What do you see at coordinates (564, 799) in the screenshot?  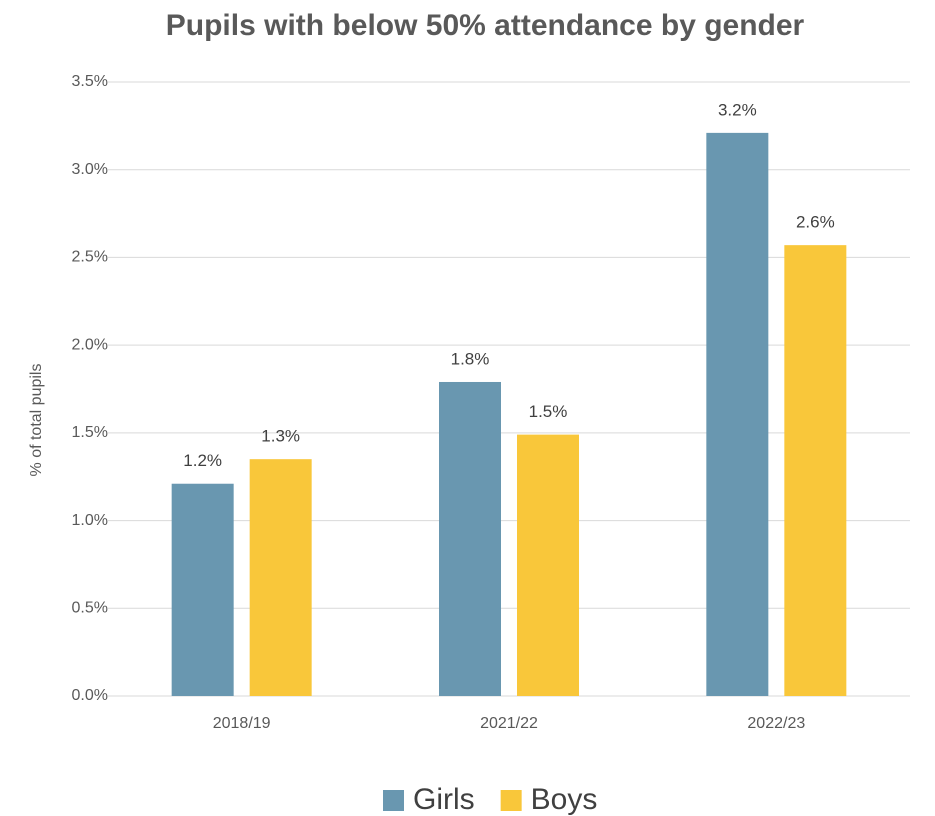 I see `legend-label: Boys` at bounding box center [564, 799].